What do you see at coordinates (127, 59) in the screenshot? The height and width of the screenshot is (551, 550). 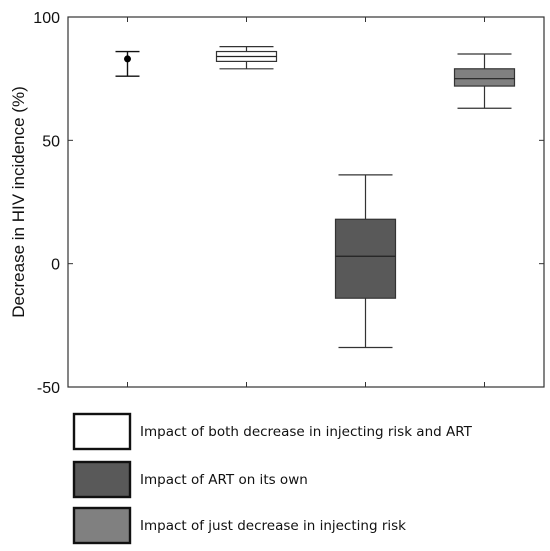 I see `errorbar-point` at bounding box center [127, 59].